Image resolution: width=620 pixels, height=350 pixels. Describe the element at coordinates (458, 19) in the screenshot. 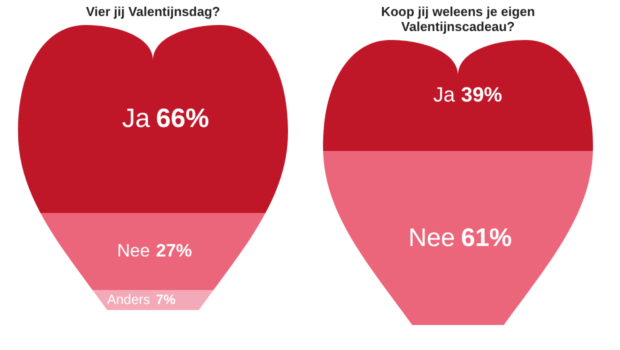

I see `chart-title: Koop jij weleens je eigen Valentijnscadeau?` at that location.